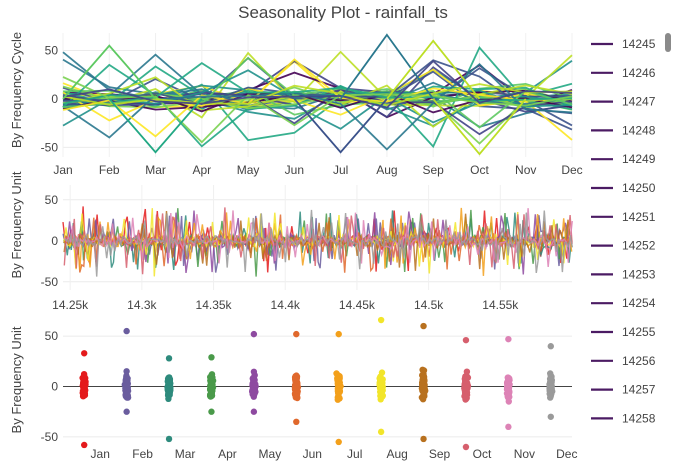  Describe the element at coordinates (396, 454) in the screenshot. I see `p3-xtick-label: Aug` at that location.